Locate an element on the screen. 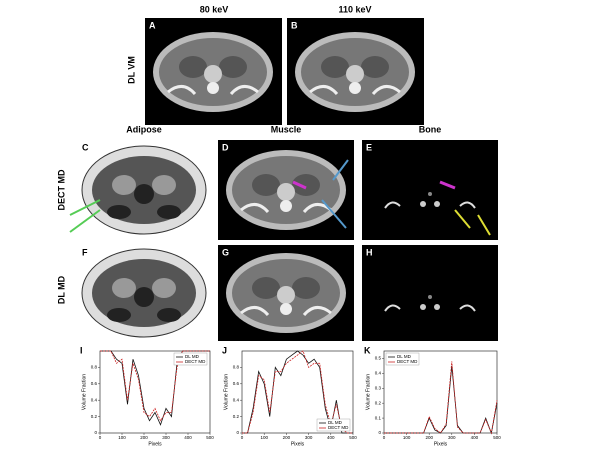  y-tick-label: 0.1 is located at coordinates (378, 417).